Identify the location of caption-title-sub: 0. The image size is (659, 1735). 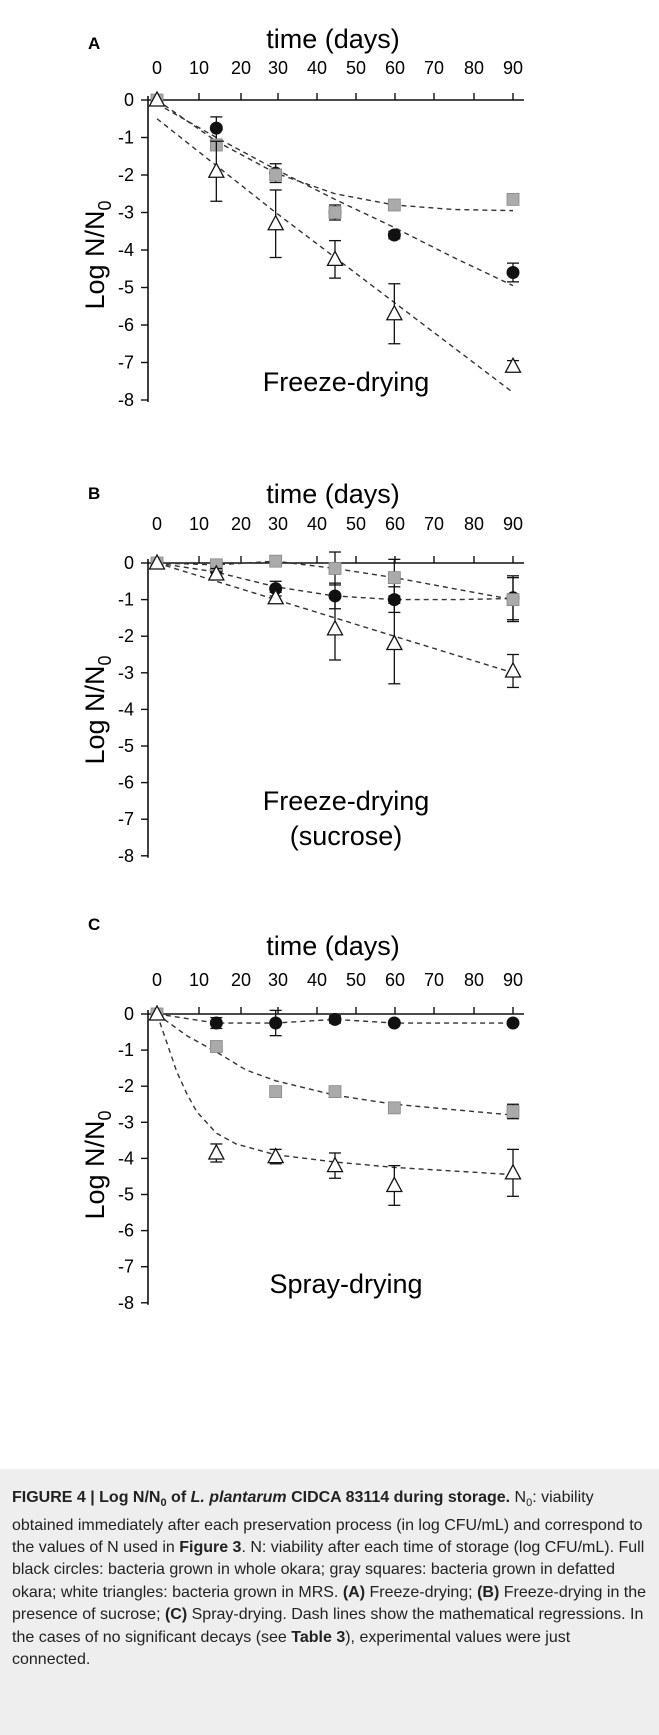
(163, 1503).